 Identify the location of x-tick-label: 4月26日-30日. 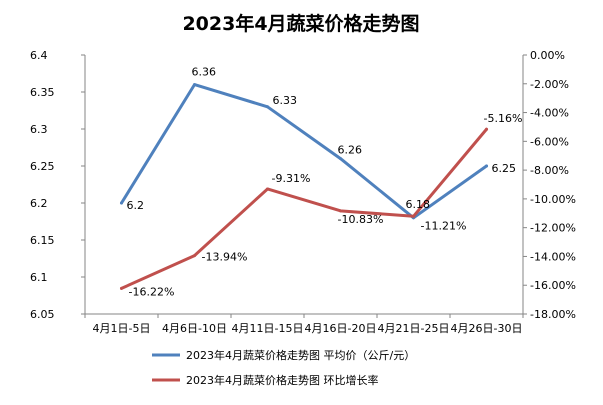
(487, 328).